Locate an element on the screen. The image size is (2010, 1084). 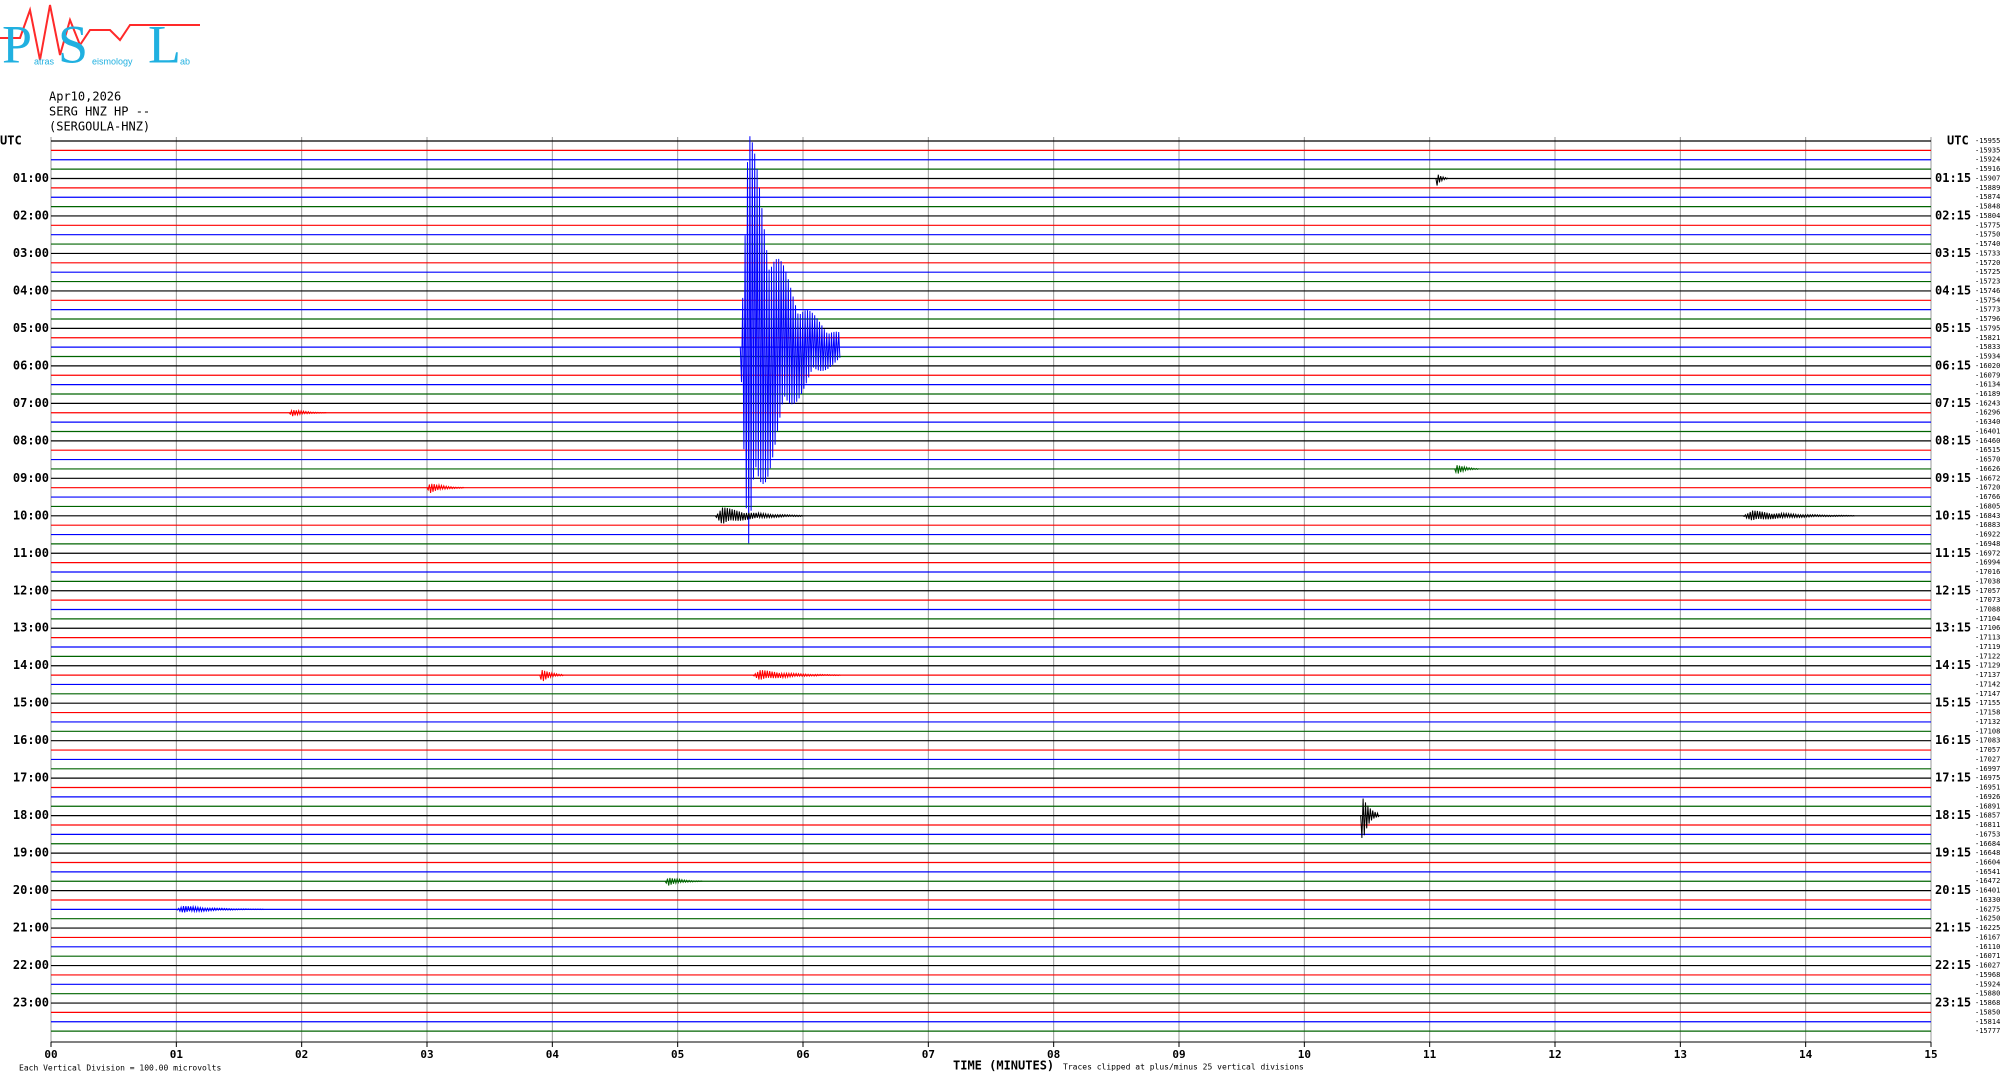
trace-offset: -16994 is located at coordinates (1987, 563).